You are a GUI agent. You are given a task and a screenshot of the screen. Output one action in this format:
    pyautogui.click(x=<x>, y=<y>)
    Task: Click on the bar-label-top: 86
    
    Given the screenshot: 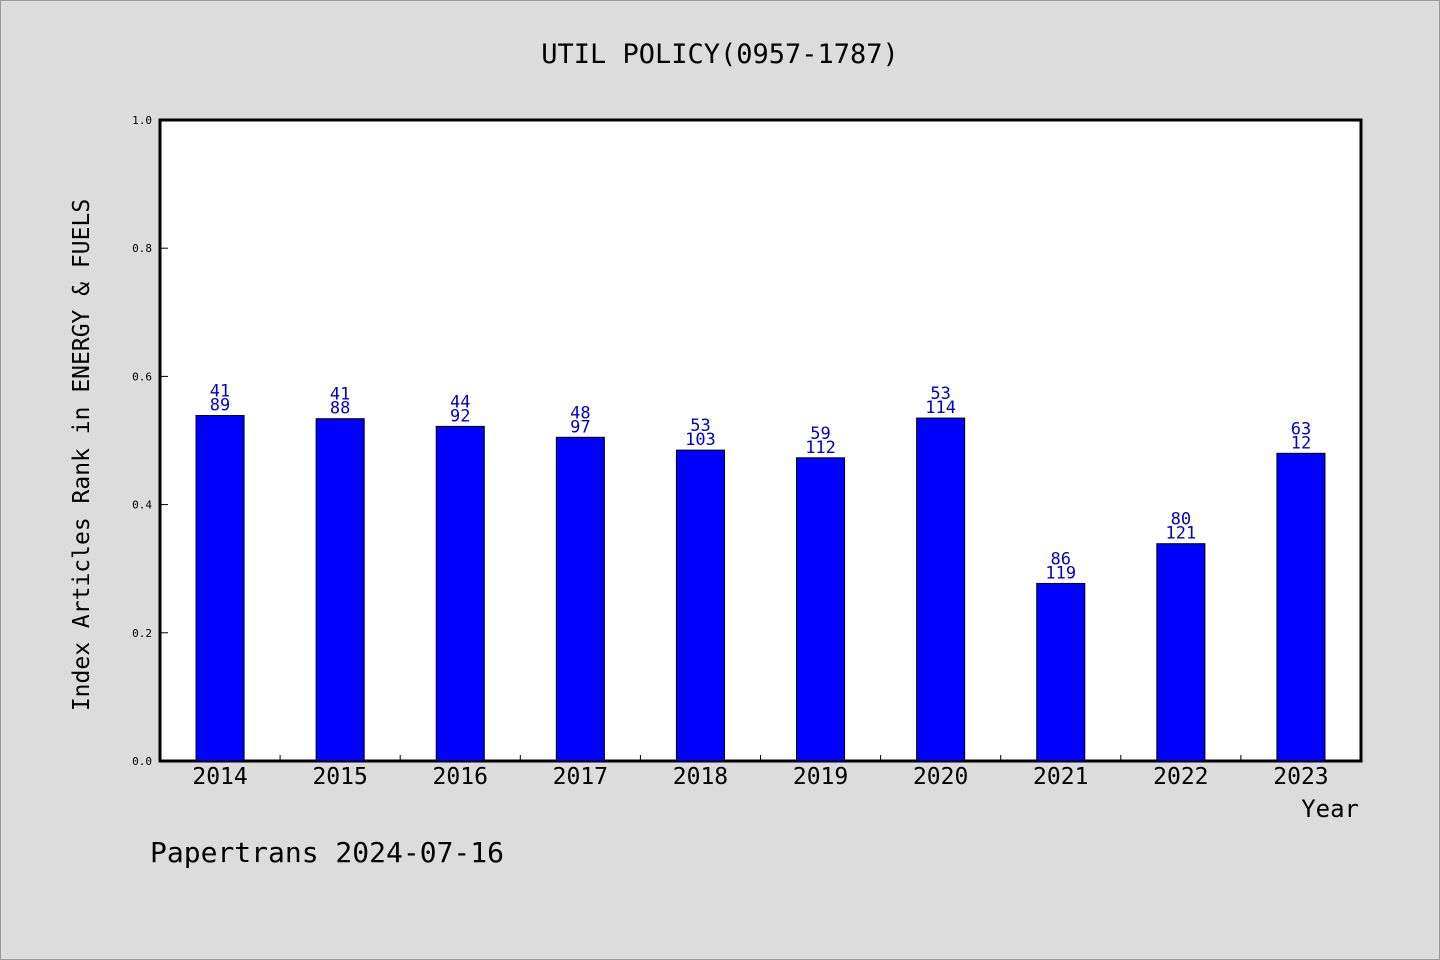 What is the action you would take?
    pyautogui.click(x=1061, y=559)
    